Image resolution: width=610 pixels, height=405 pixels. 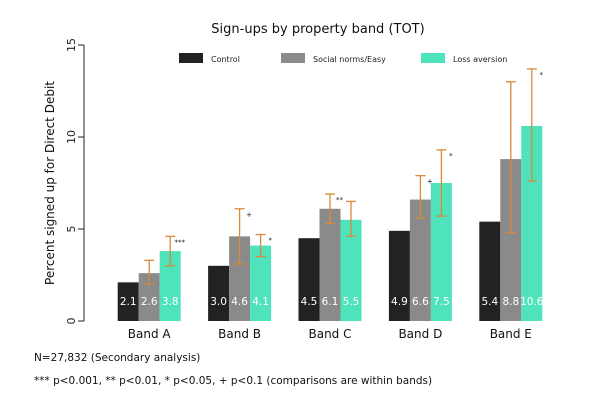 I want to click on x-tick-label: Band D, so click(x=420, y=334).